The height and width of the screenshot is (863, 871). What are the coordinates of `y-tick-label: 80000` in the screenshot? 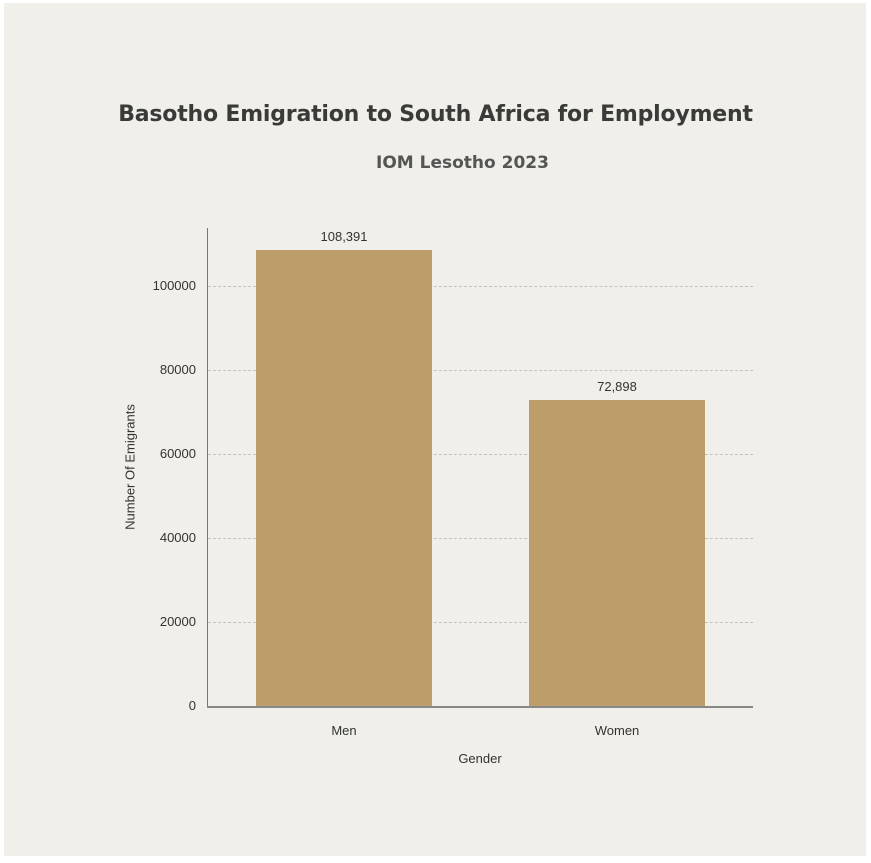 It's located at (177, 369).